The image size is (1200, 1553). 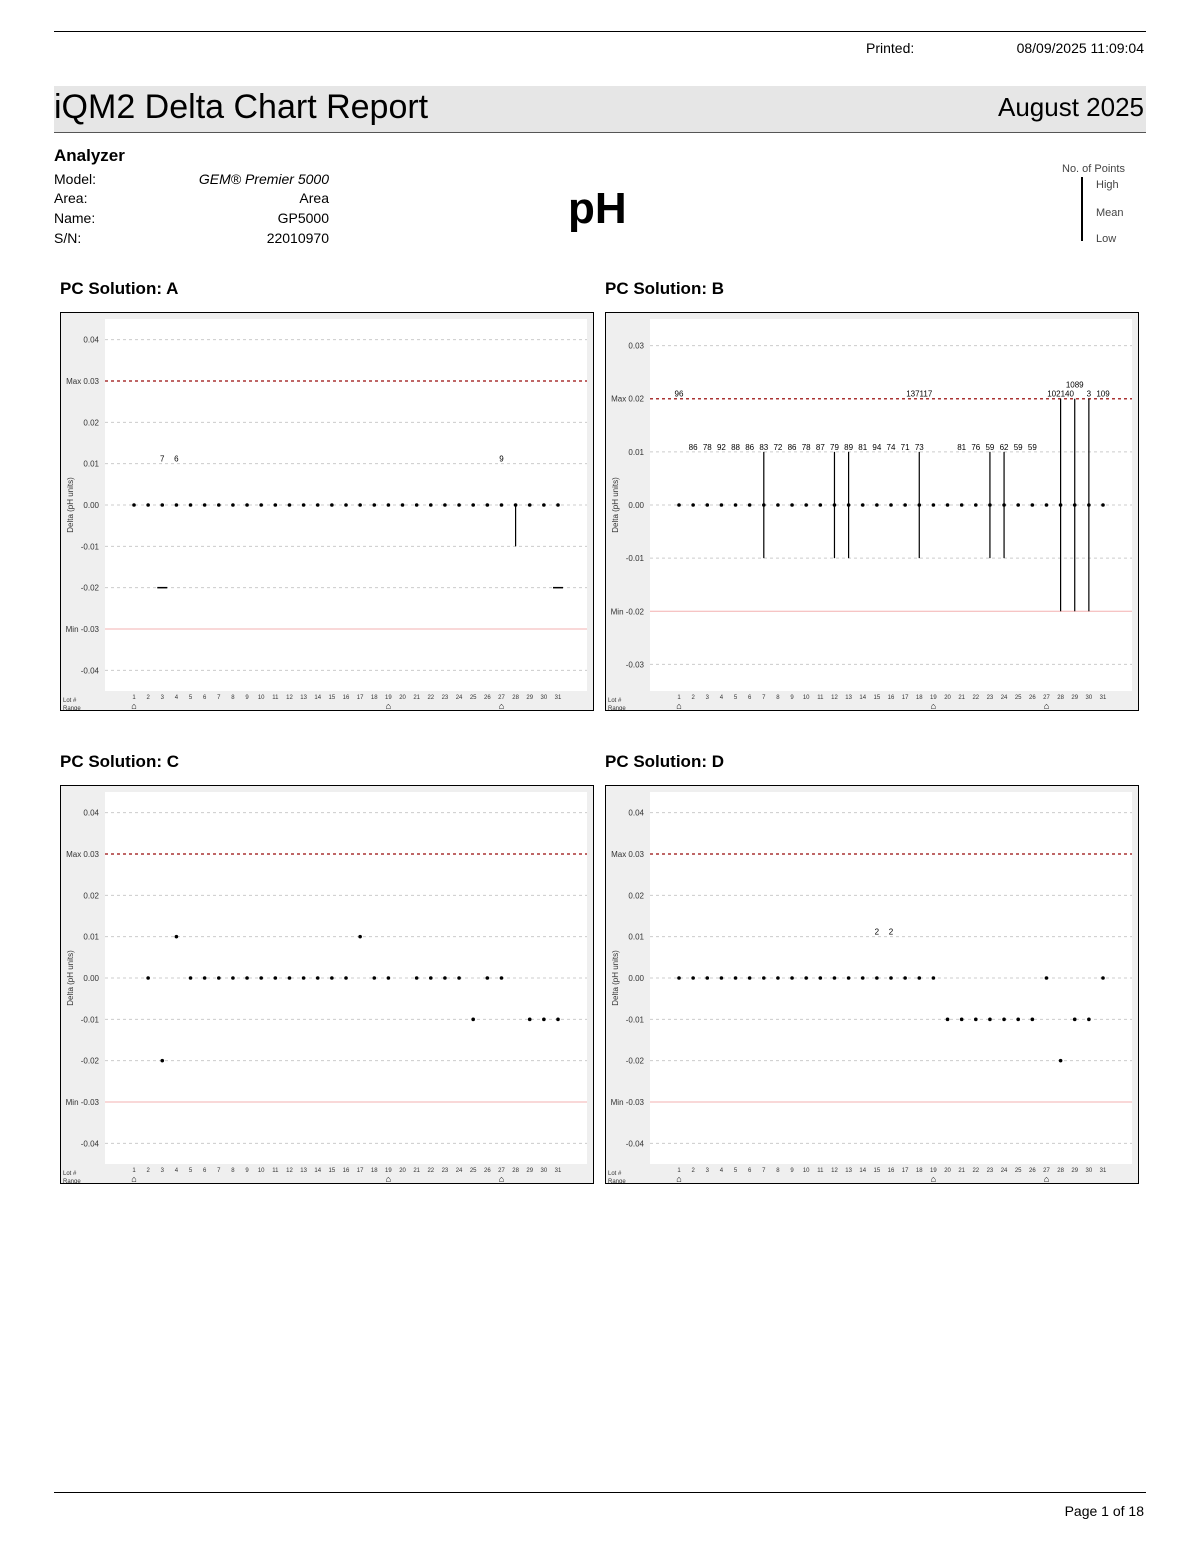 What do you see at coordinates (91, 422) in the screenshot?
I see `y-tick-label: 0.02` at bounding box center [91, 422].